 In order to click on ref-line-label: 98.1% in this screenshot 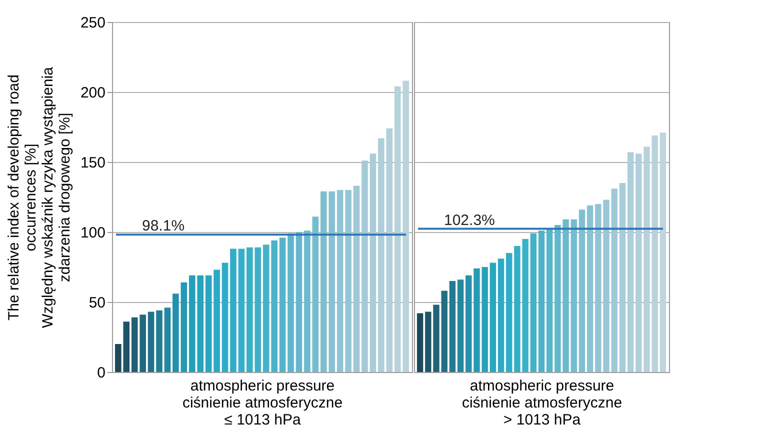, I will do `click(163, 226)`.